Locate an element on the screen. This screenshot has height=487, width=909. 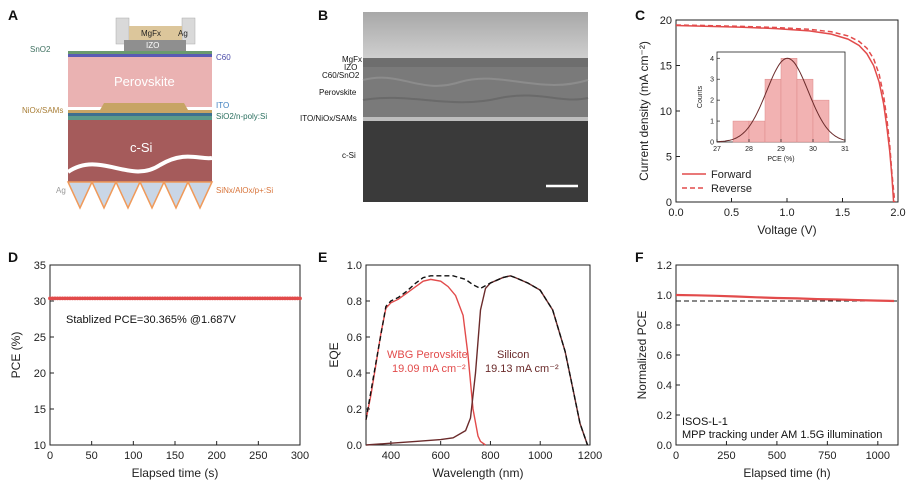
gaussian-fit is located at coordinates (781, 100).